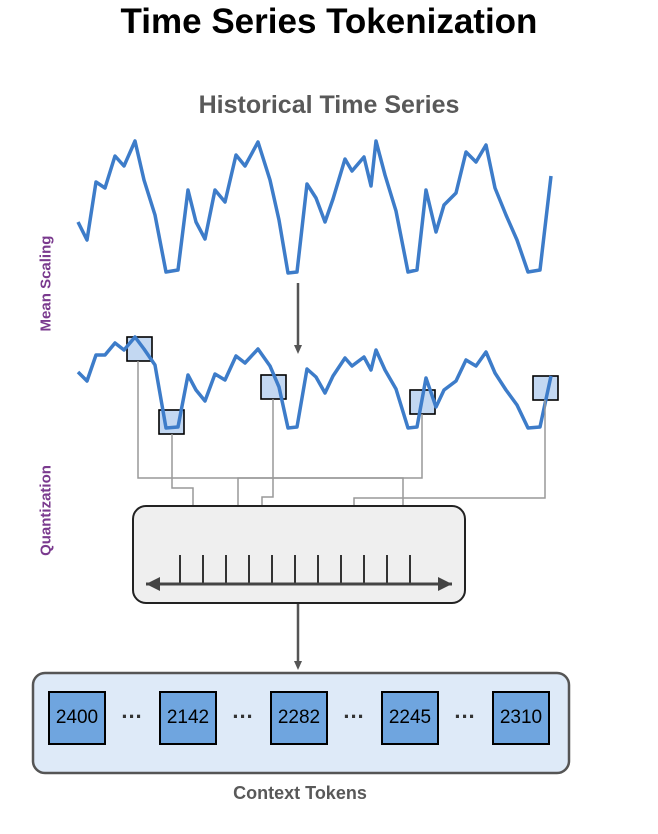 This screenshot has height=834, width=658. What do you see at coordinates (314, 207) in the screenshot?
I see `historical-series-line` at bounding box center [314, 207].